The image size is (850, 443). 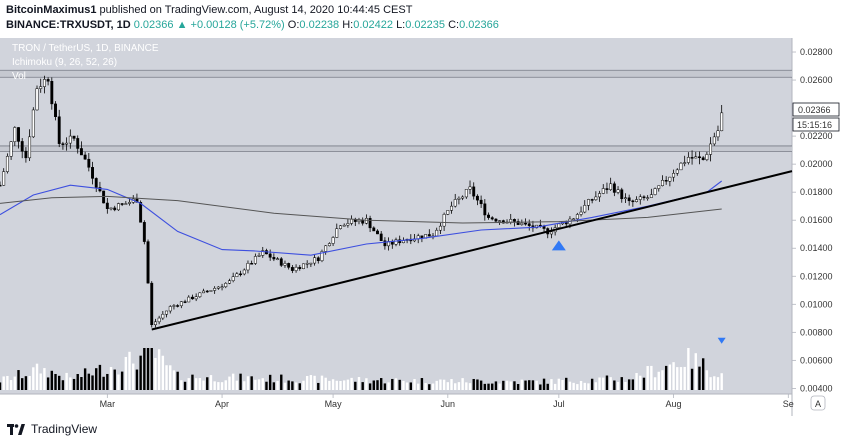 I want to click on countdown-text: 15:15:16, so click(x=814, y=125).